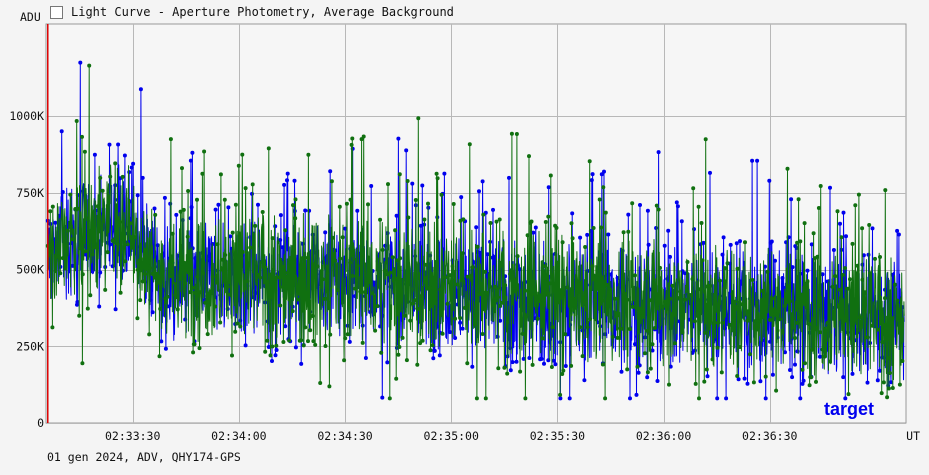 This screenshot has height=475, width=929. What do you see at coordinates (557, 436) in the screenshot?
I see `x-tick-label: 02:35:30` at bounding box center [557, 436].